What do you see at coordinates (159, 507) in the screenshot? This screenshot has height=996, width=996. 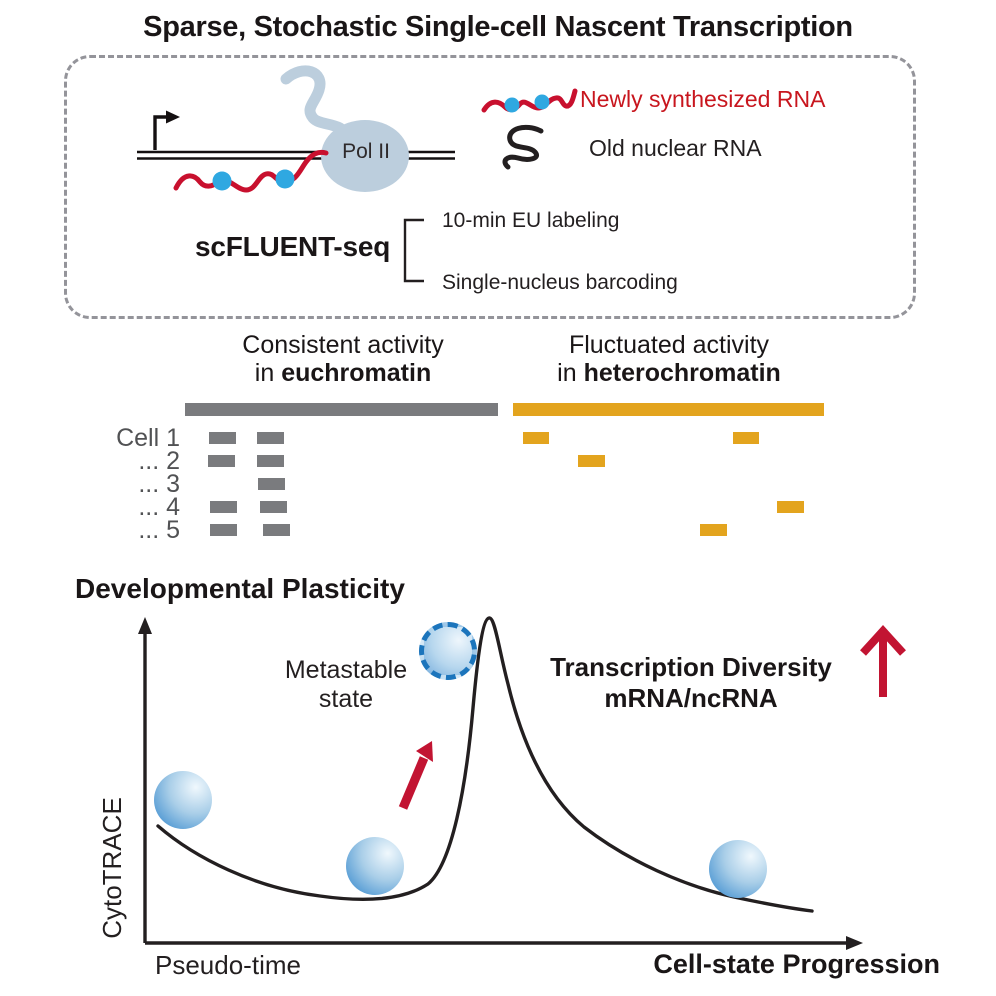 I see `cell-label-4: ... 4` at bounding box center [159, 507].